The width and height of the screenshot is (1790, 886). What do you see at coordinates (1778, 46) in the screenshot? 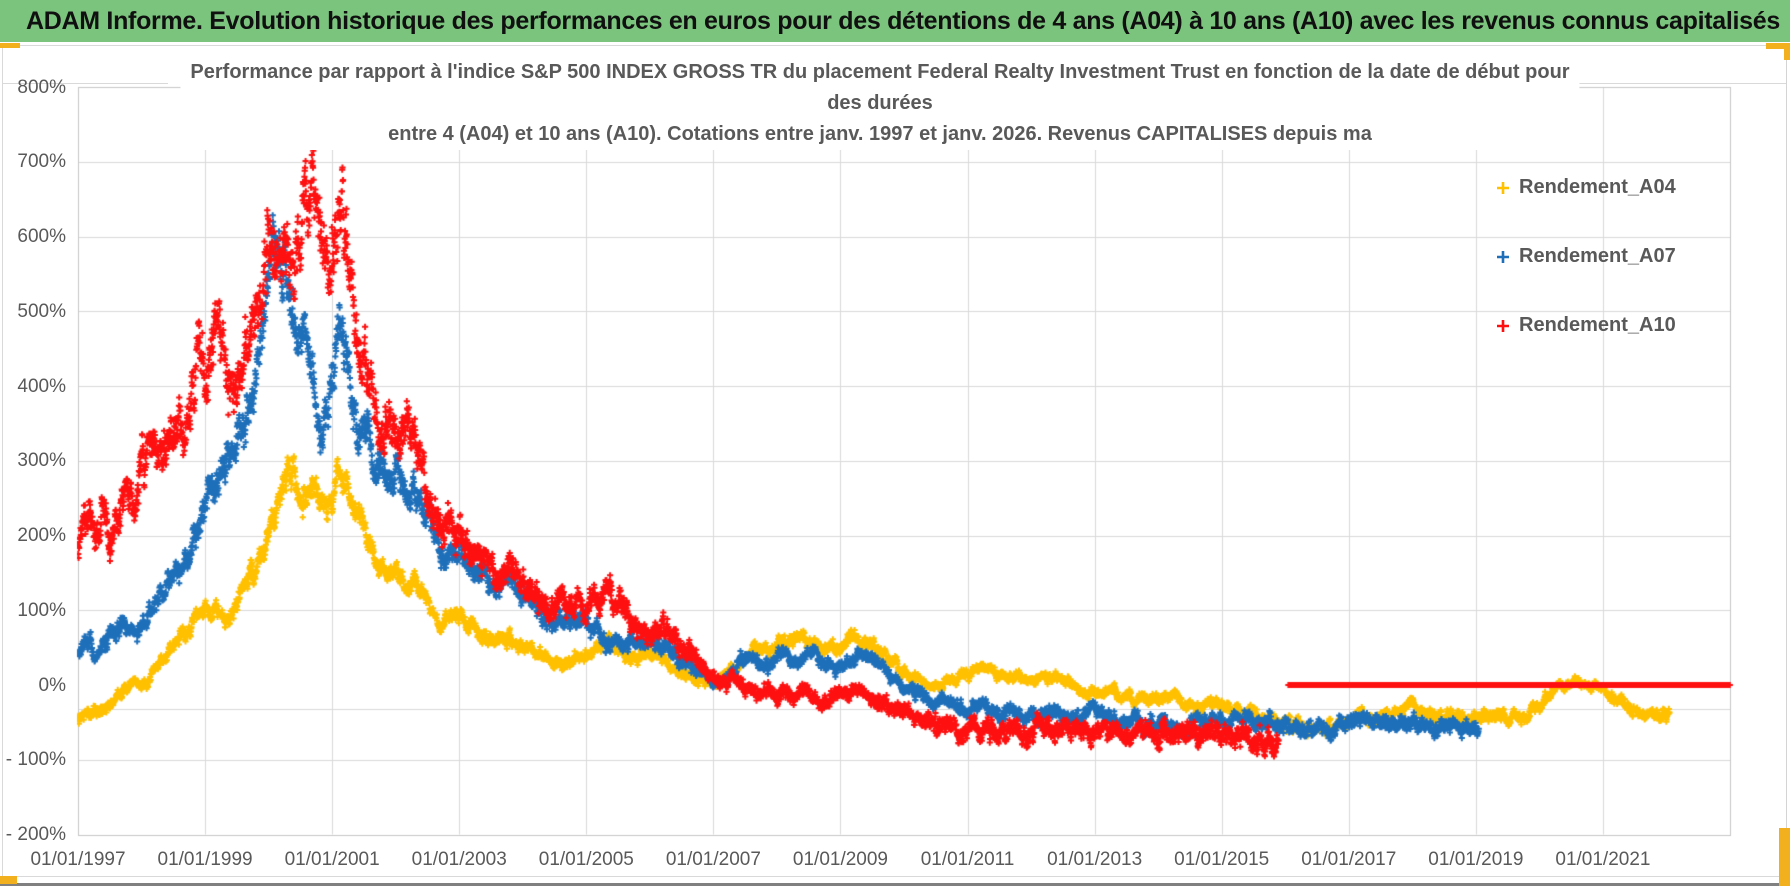
I see `selection-handle-top-right` at bounding box center [1778, 46].